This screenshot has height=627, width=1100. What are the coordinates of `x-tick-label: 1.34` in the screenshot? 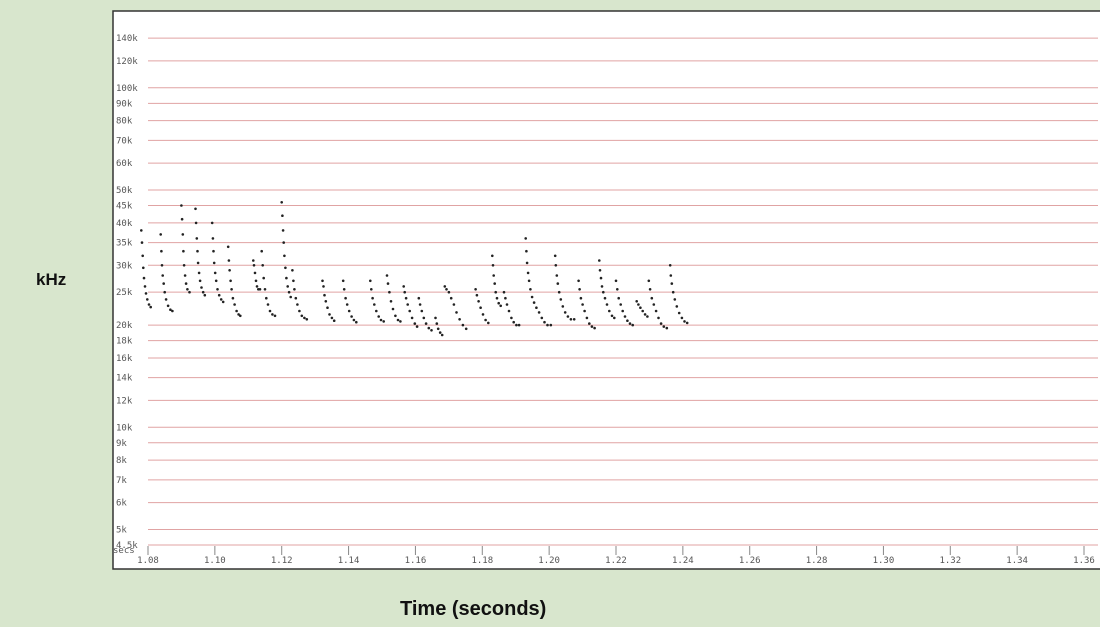 It's located at (1017, 561).